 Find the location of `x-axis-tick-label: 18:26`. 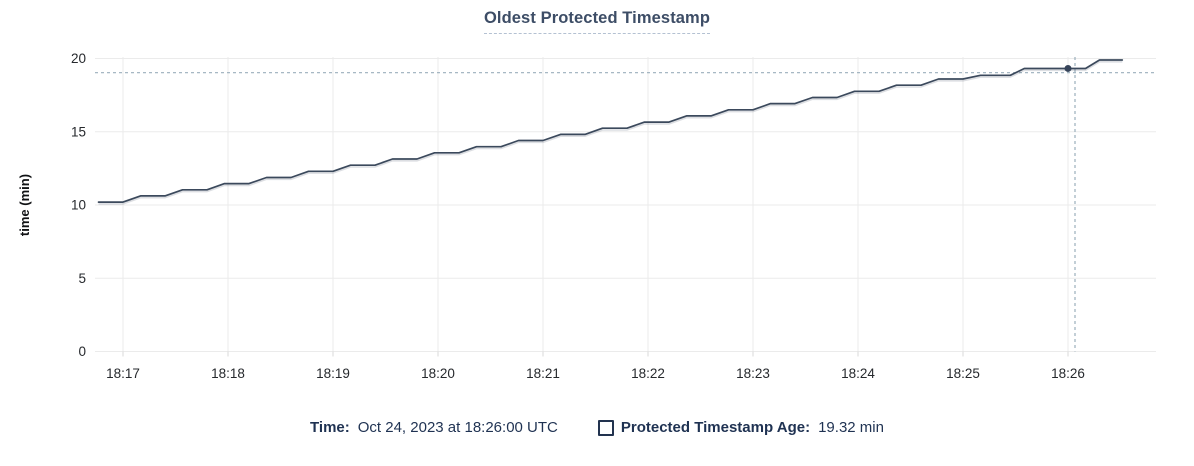

x-axis-tick-label: 18:26 is located at coordinates (1068, 373).